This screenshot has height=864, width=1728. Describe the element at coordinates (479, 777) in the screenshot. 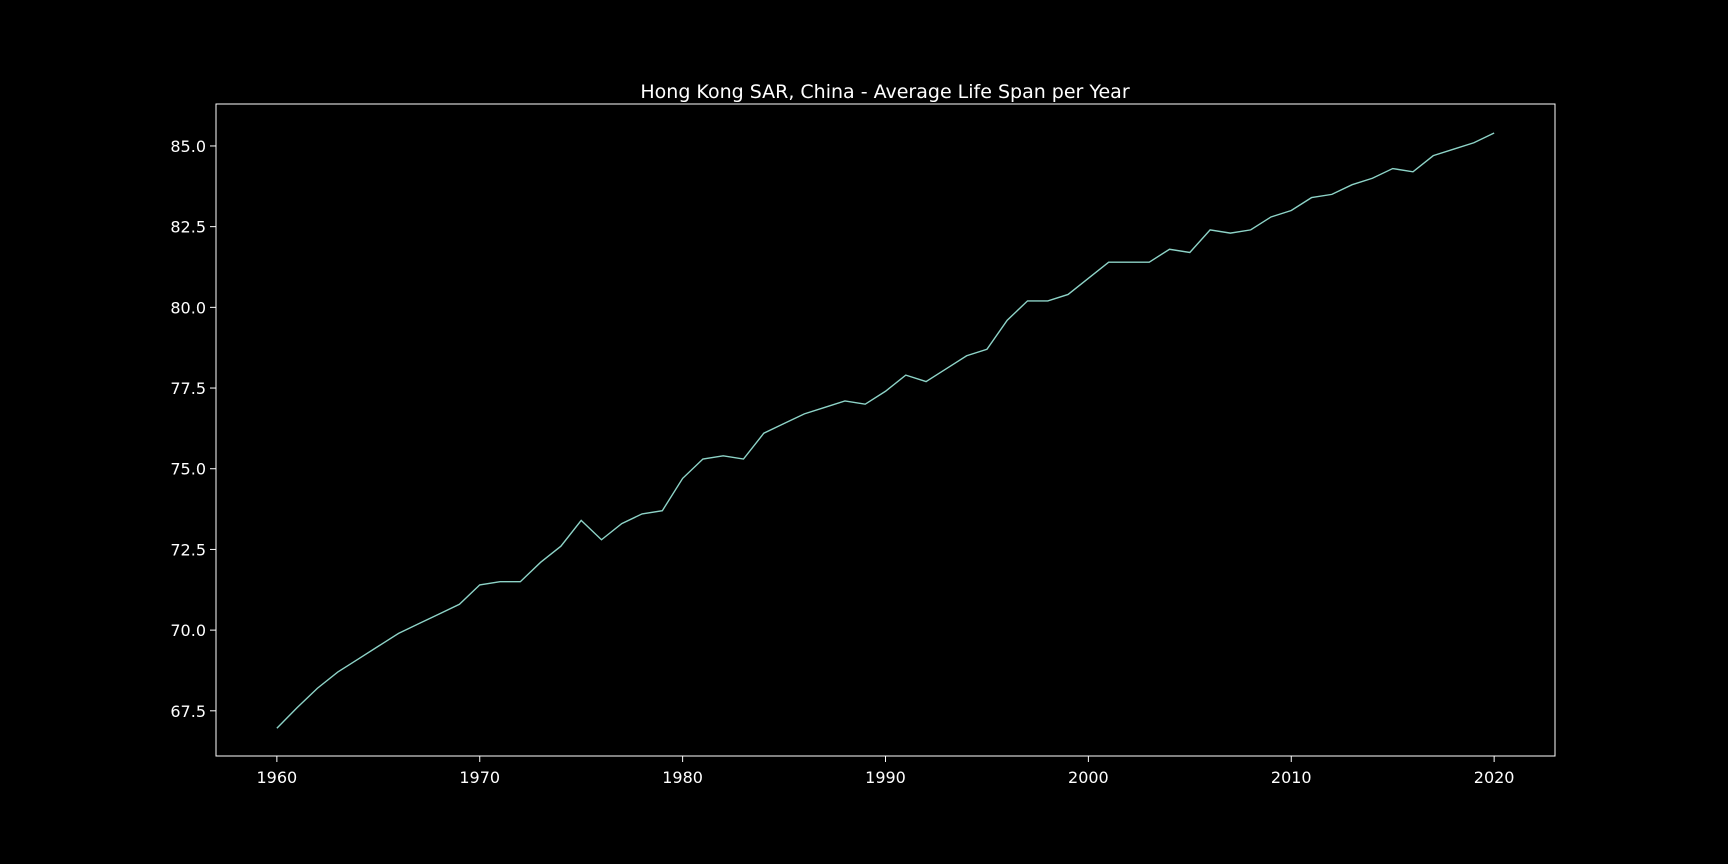

I see `x-tick-label: 1970` at that location.